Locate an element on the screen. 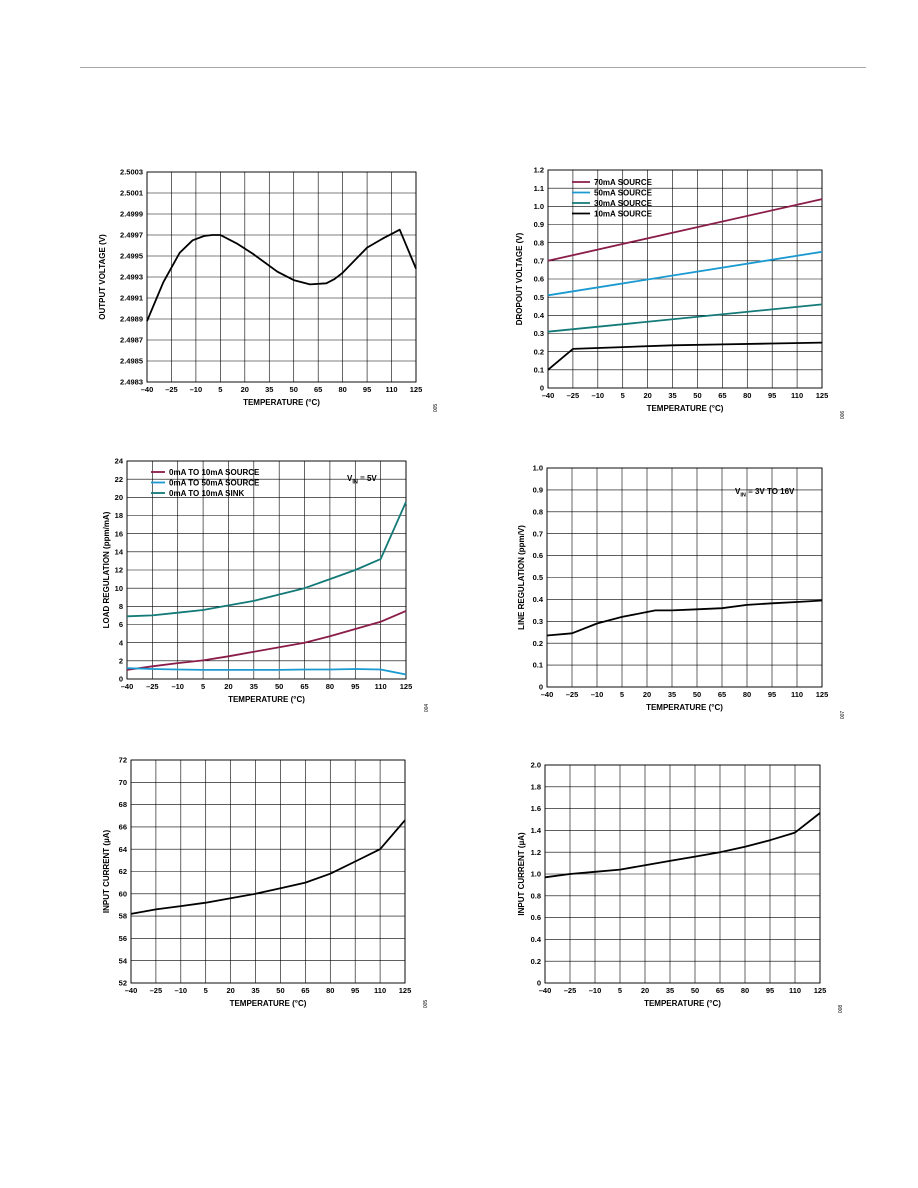 This screenshot has width=918, height=1188. chart-5-x-axis-label: TEMPERATURE (°C) is located at coordinates (682, 1003).